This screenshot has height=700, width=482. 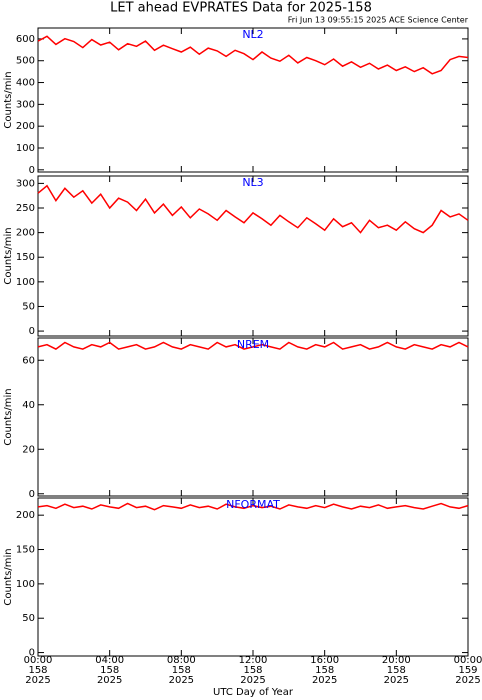 I want to click on y-tick-label: 500, so click(x=25, y=61).